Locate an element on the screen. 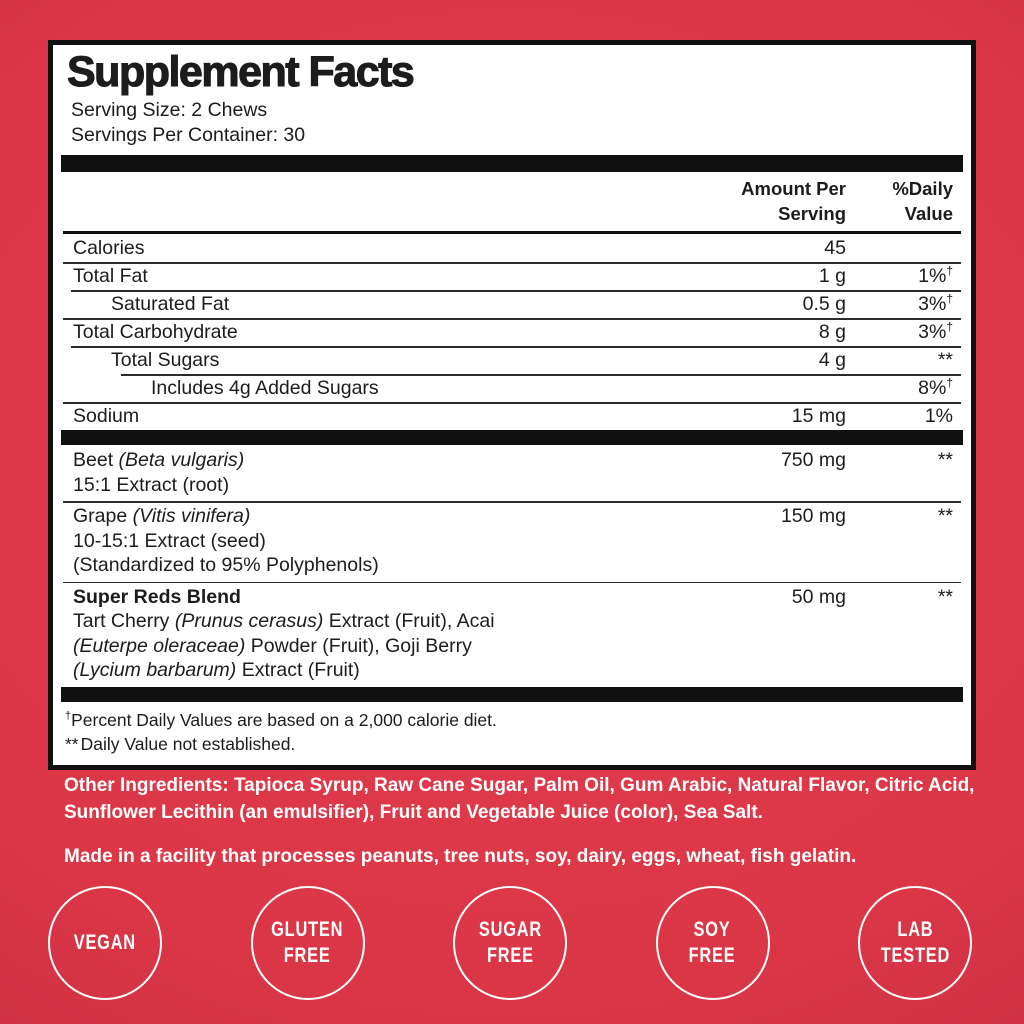 The height and width of the screenshot is (1024, 1024). badge-vegan: VEGAN is located at coordinates (105, 943).